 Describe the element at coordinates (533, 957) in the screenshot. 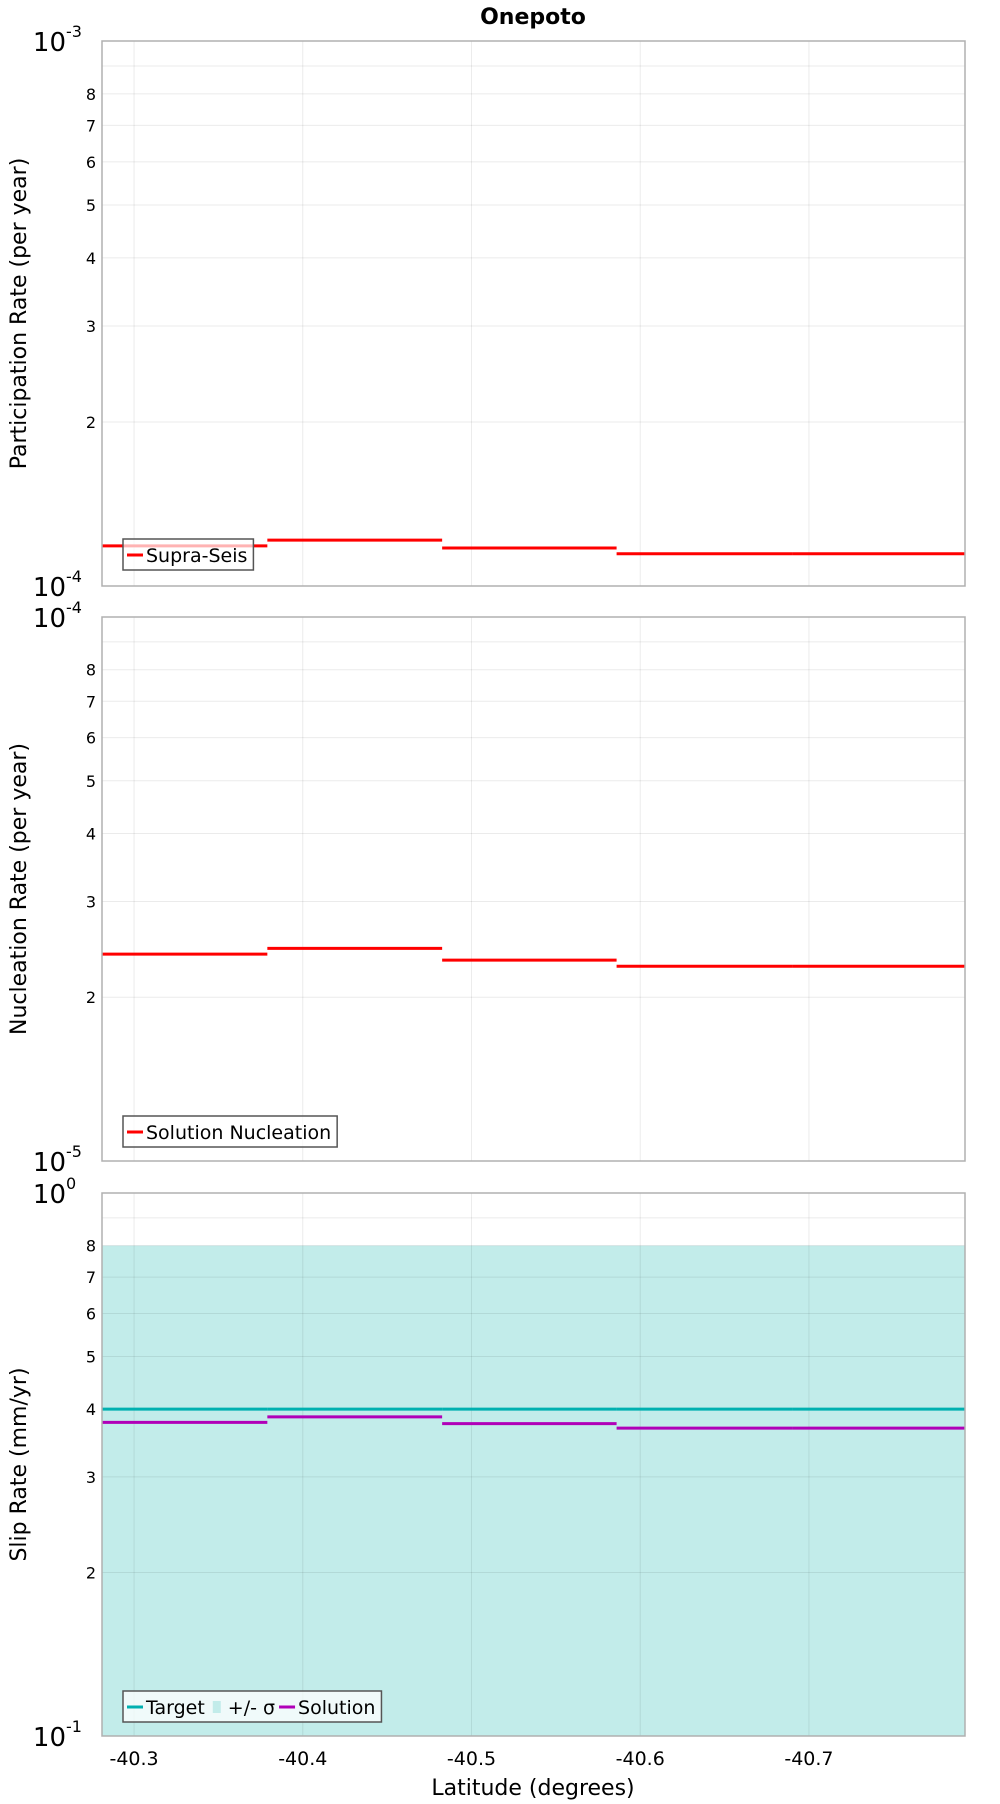

I see `series-solution-nucleation` at that location.